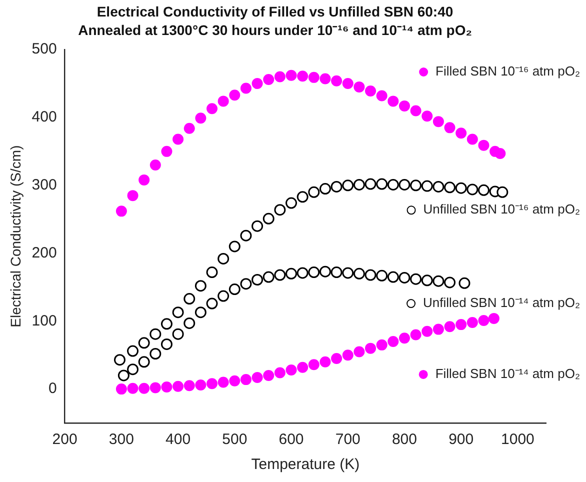 The image size is (586, 482). What do you see at coordinates (15, 236) in the screenshot?
I see `y-axis-title: Electrical Conductivity (S/cm)` at bounding box center [15, 236].